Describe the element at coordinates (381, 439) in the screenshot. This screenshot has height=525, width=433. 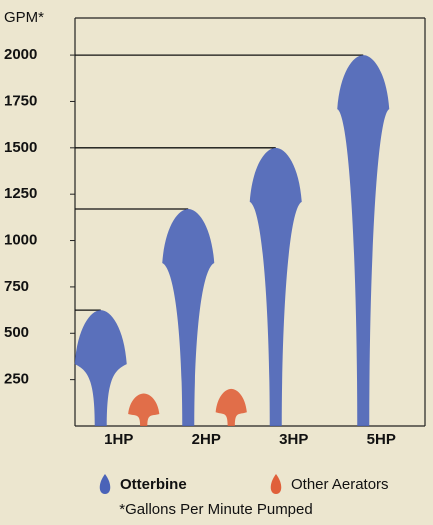
I see `x-tick-label: 5HP` at that location.